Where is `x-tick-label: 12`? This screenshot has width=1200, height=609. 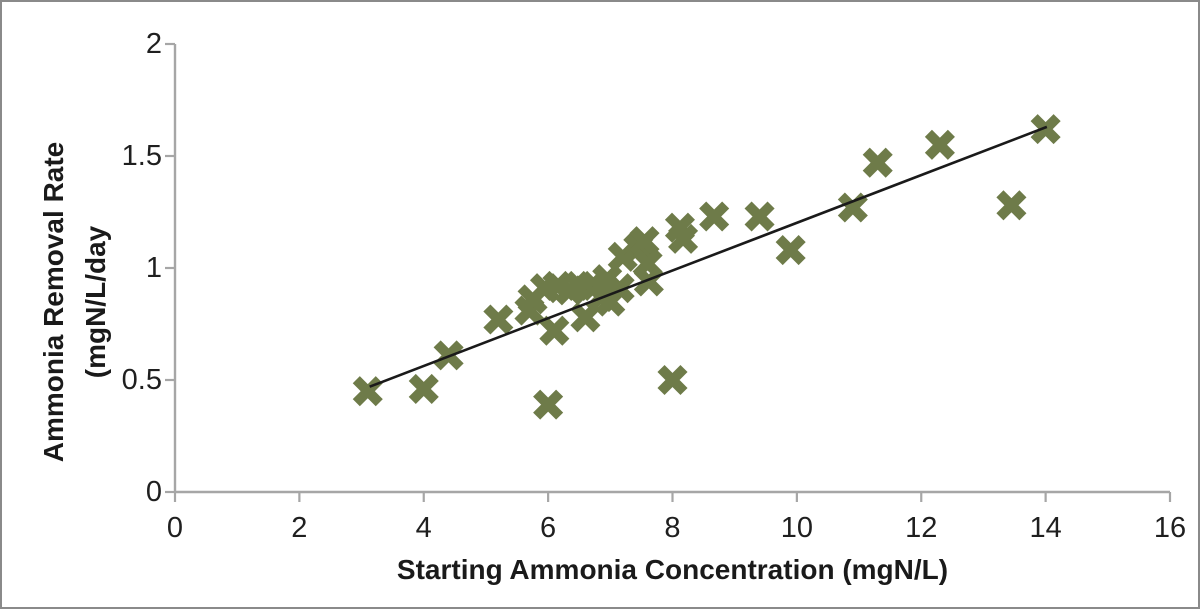
x-tick-label: 12 is located at coordinates (921, 528).